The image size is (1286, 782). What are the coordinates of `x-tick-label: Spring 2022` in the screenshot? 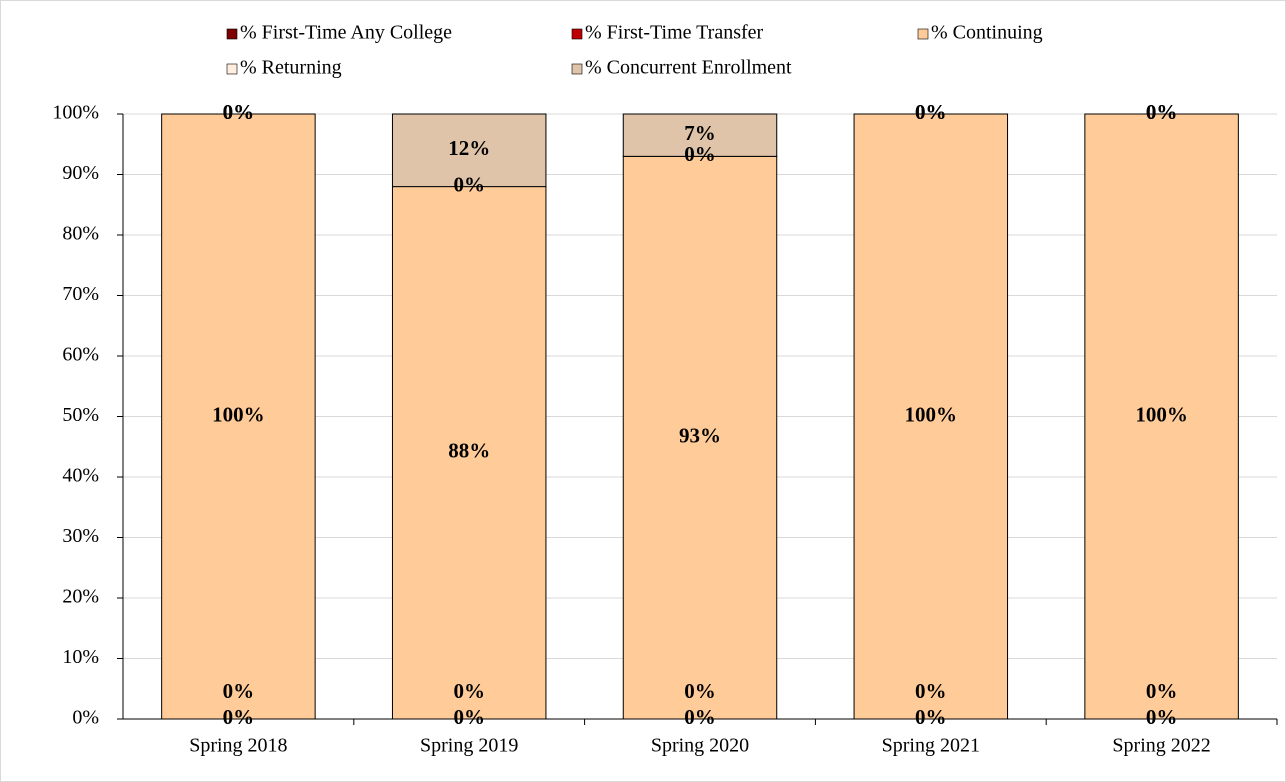 It's located at (1161, 746).